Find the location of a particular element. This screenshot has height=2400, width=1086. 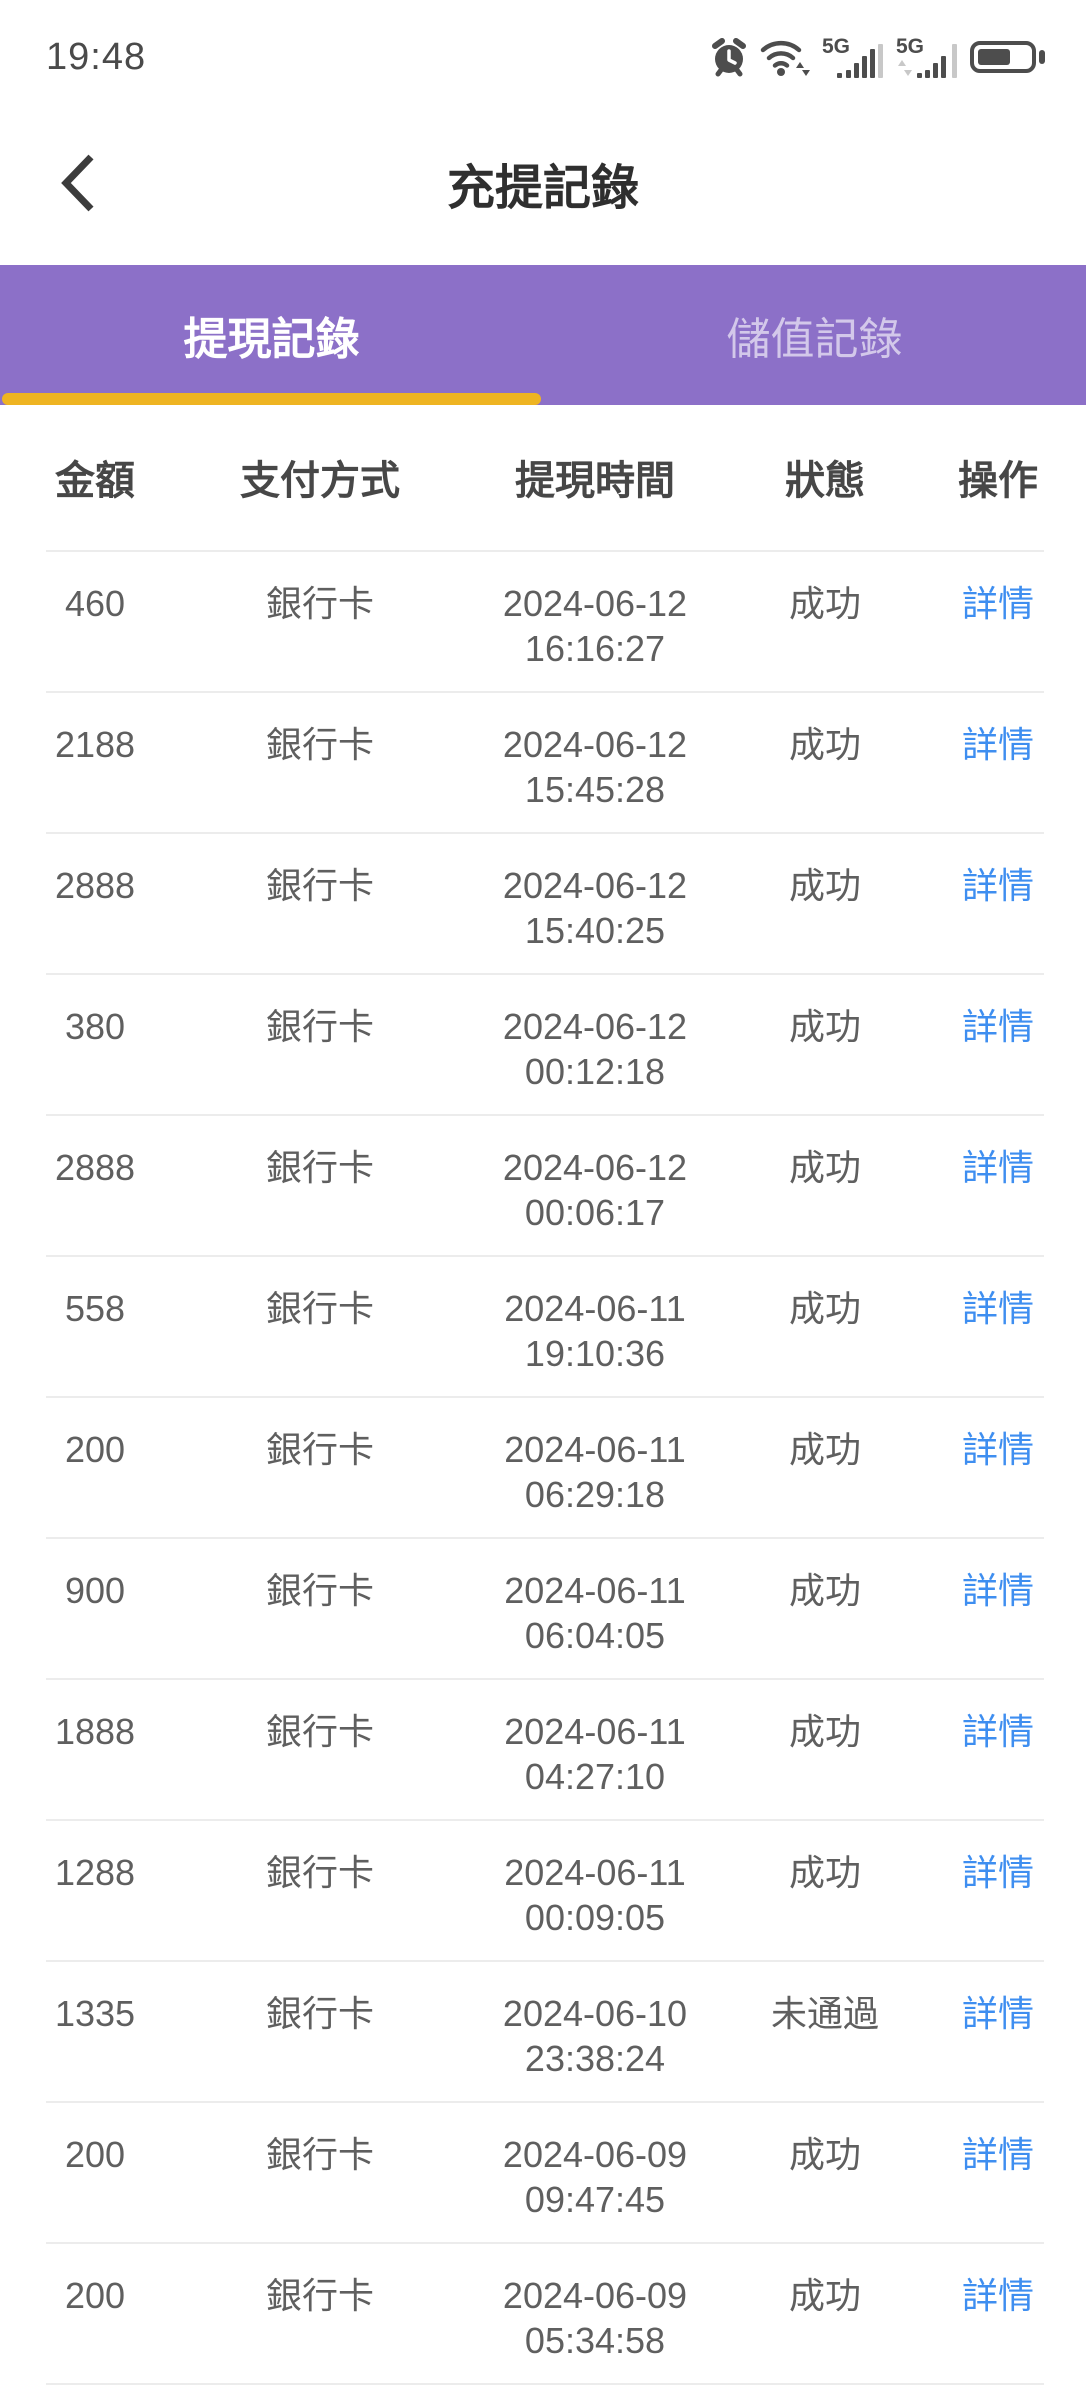

col-header-time: 提現時間 is located at coordinates (595, 481).